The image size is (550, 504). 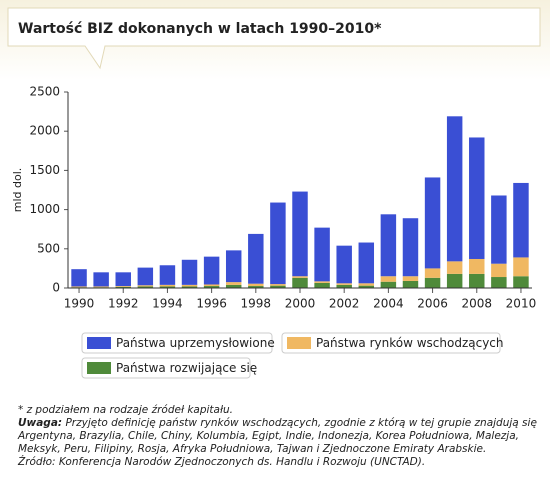 I want to click on x-tick-label: 1992, so click(x=123, y=304).